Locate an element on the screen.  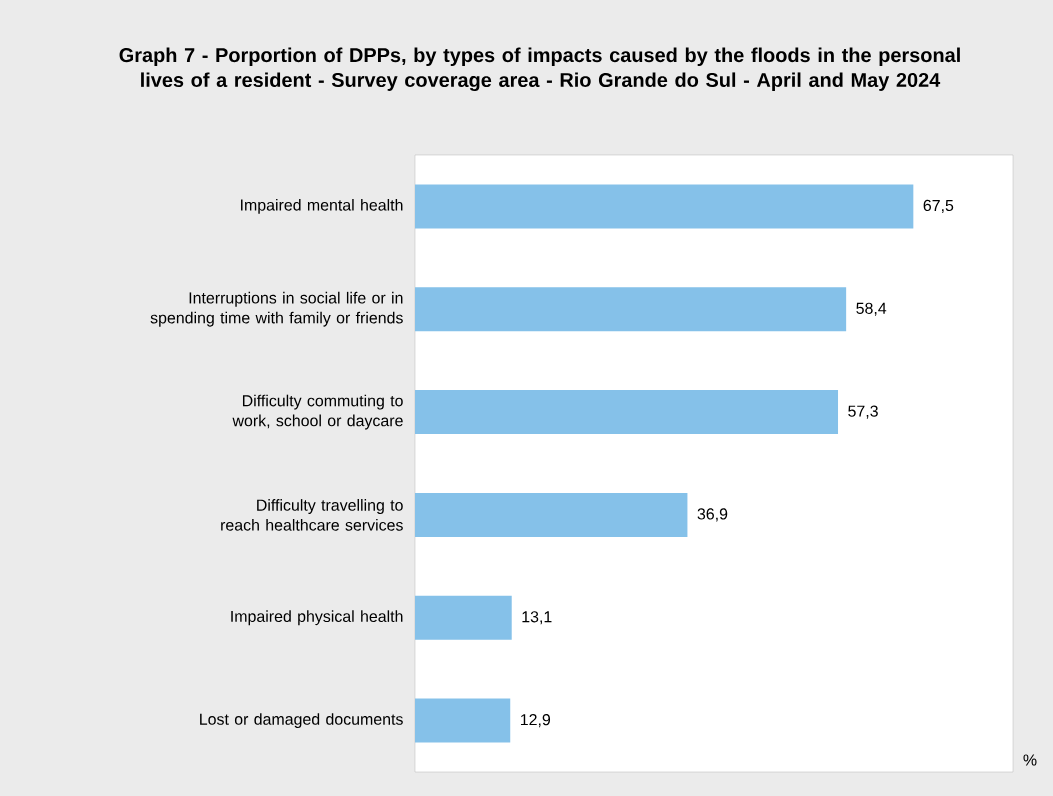
y-tick-label: Difficulty travelling to reach healthcare services is located at coordinates (312, 515).